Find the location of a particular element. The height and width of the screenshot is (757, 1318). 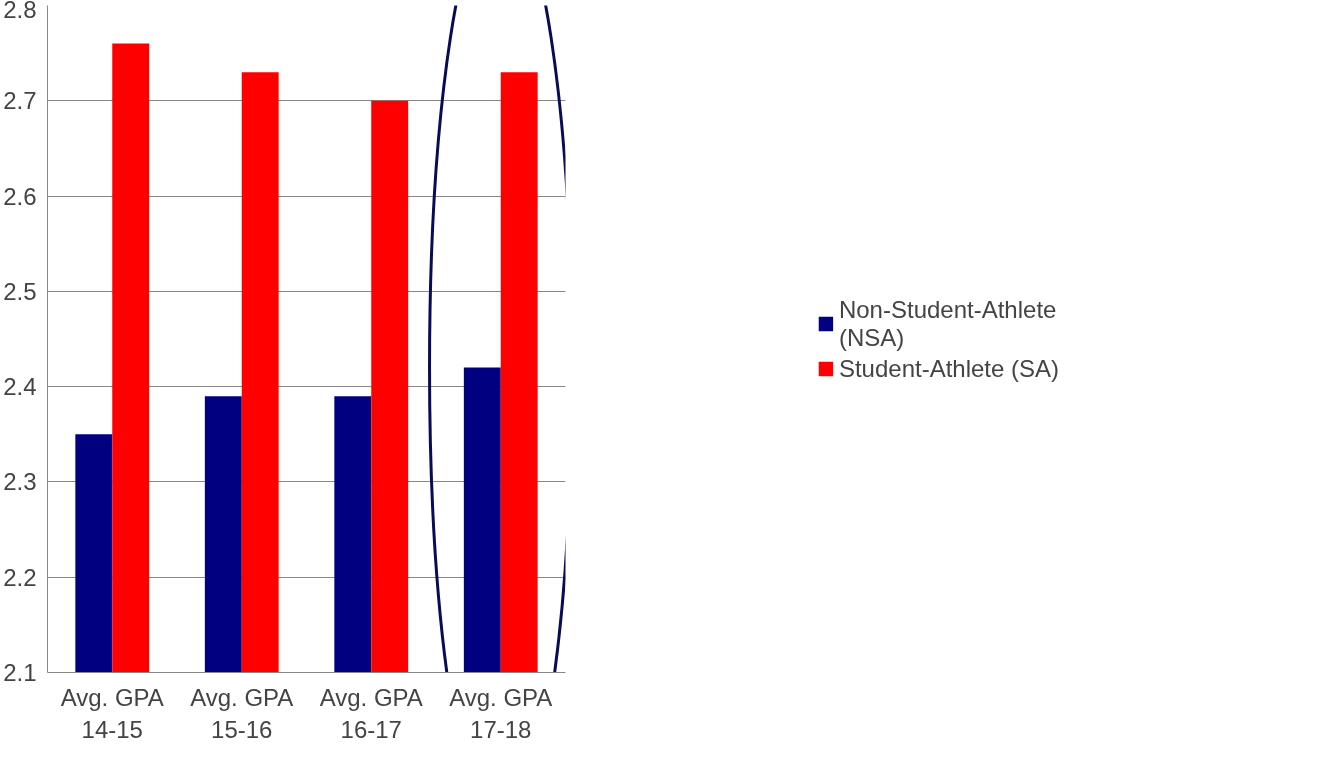

y-tick-label: 2.4 is located at coordinates (20, 387).